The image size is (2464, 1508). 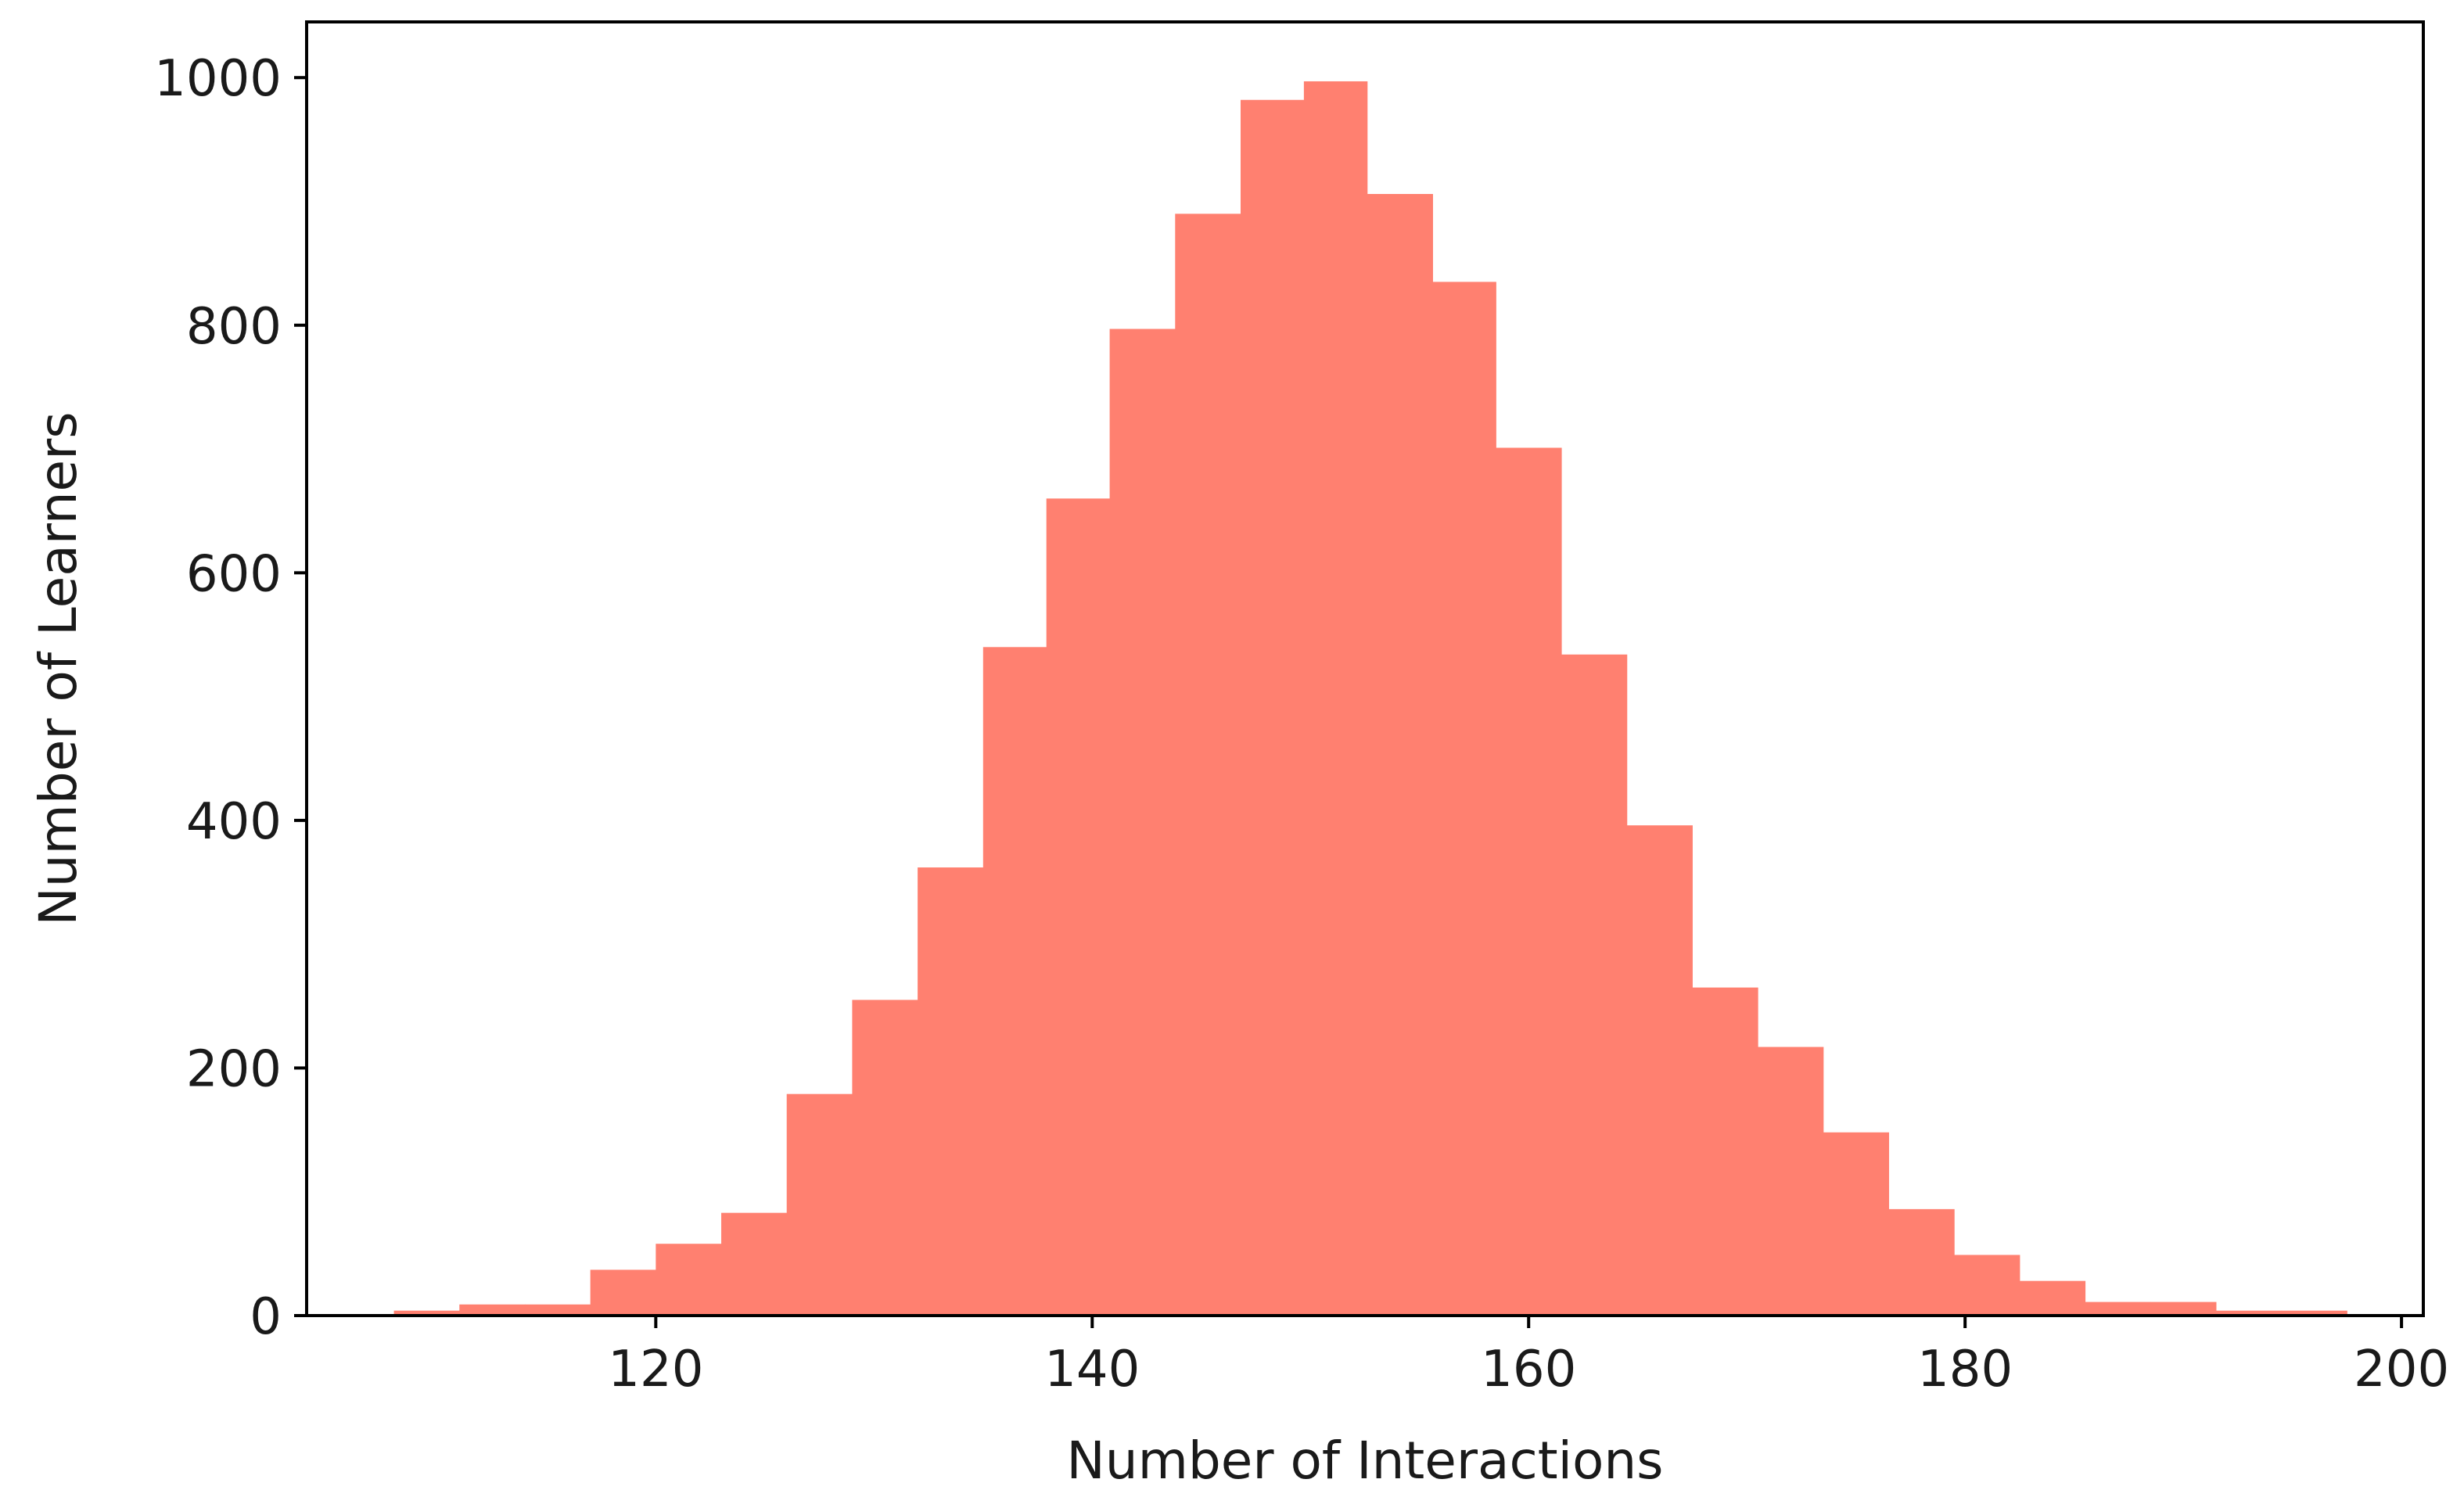 I want to click on x-tick-label-2: 160, so click(x=1528, y=1369).